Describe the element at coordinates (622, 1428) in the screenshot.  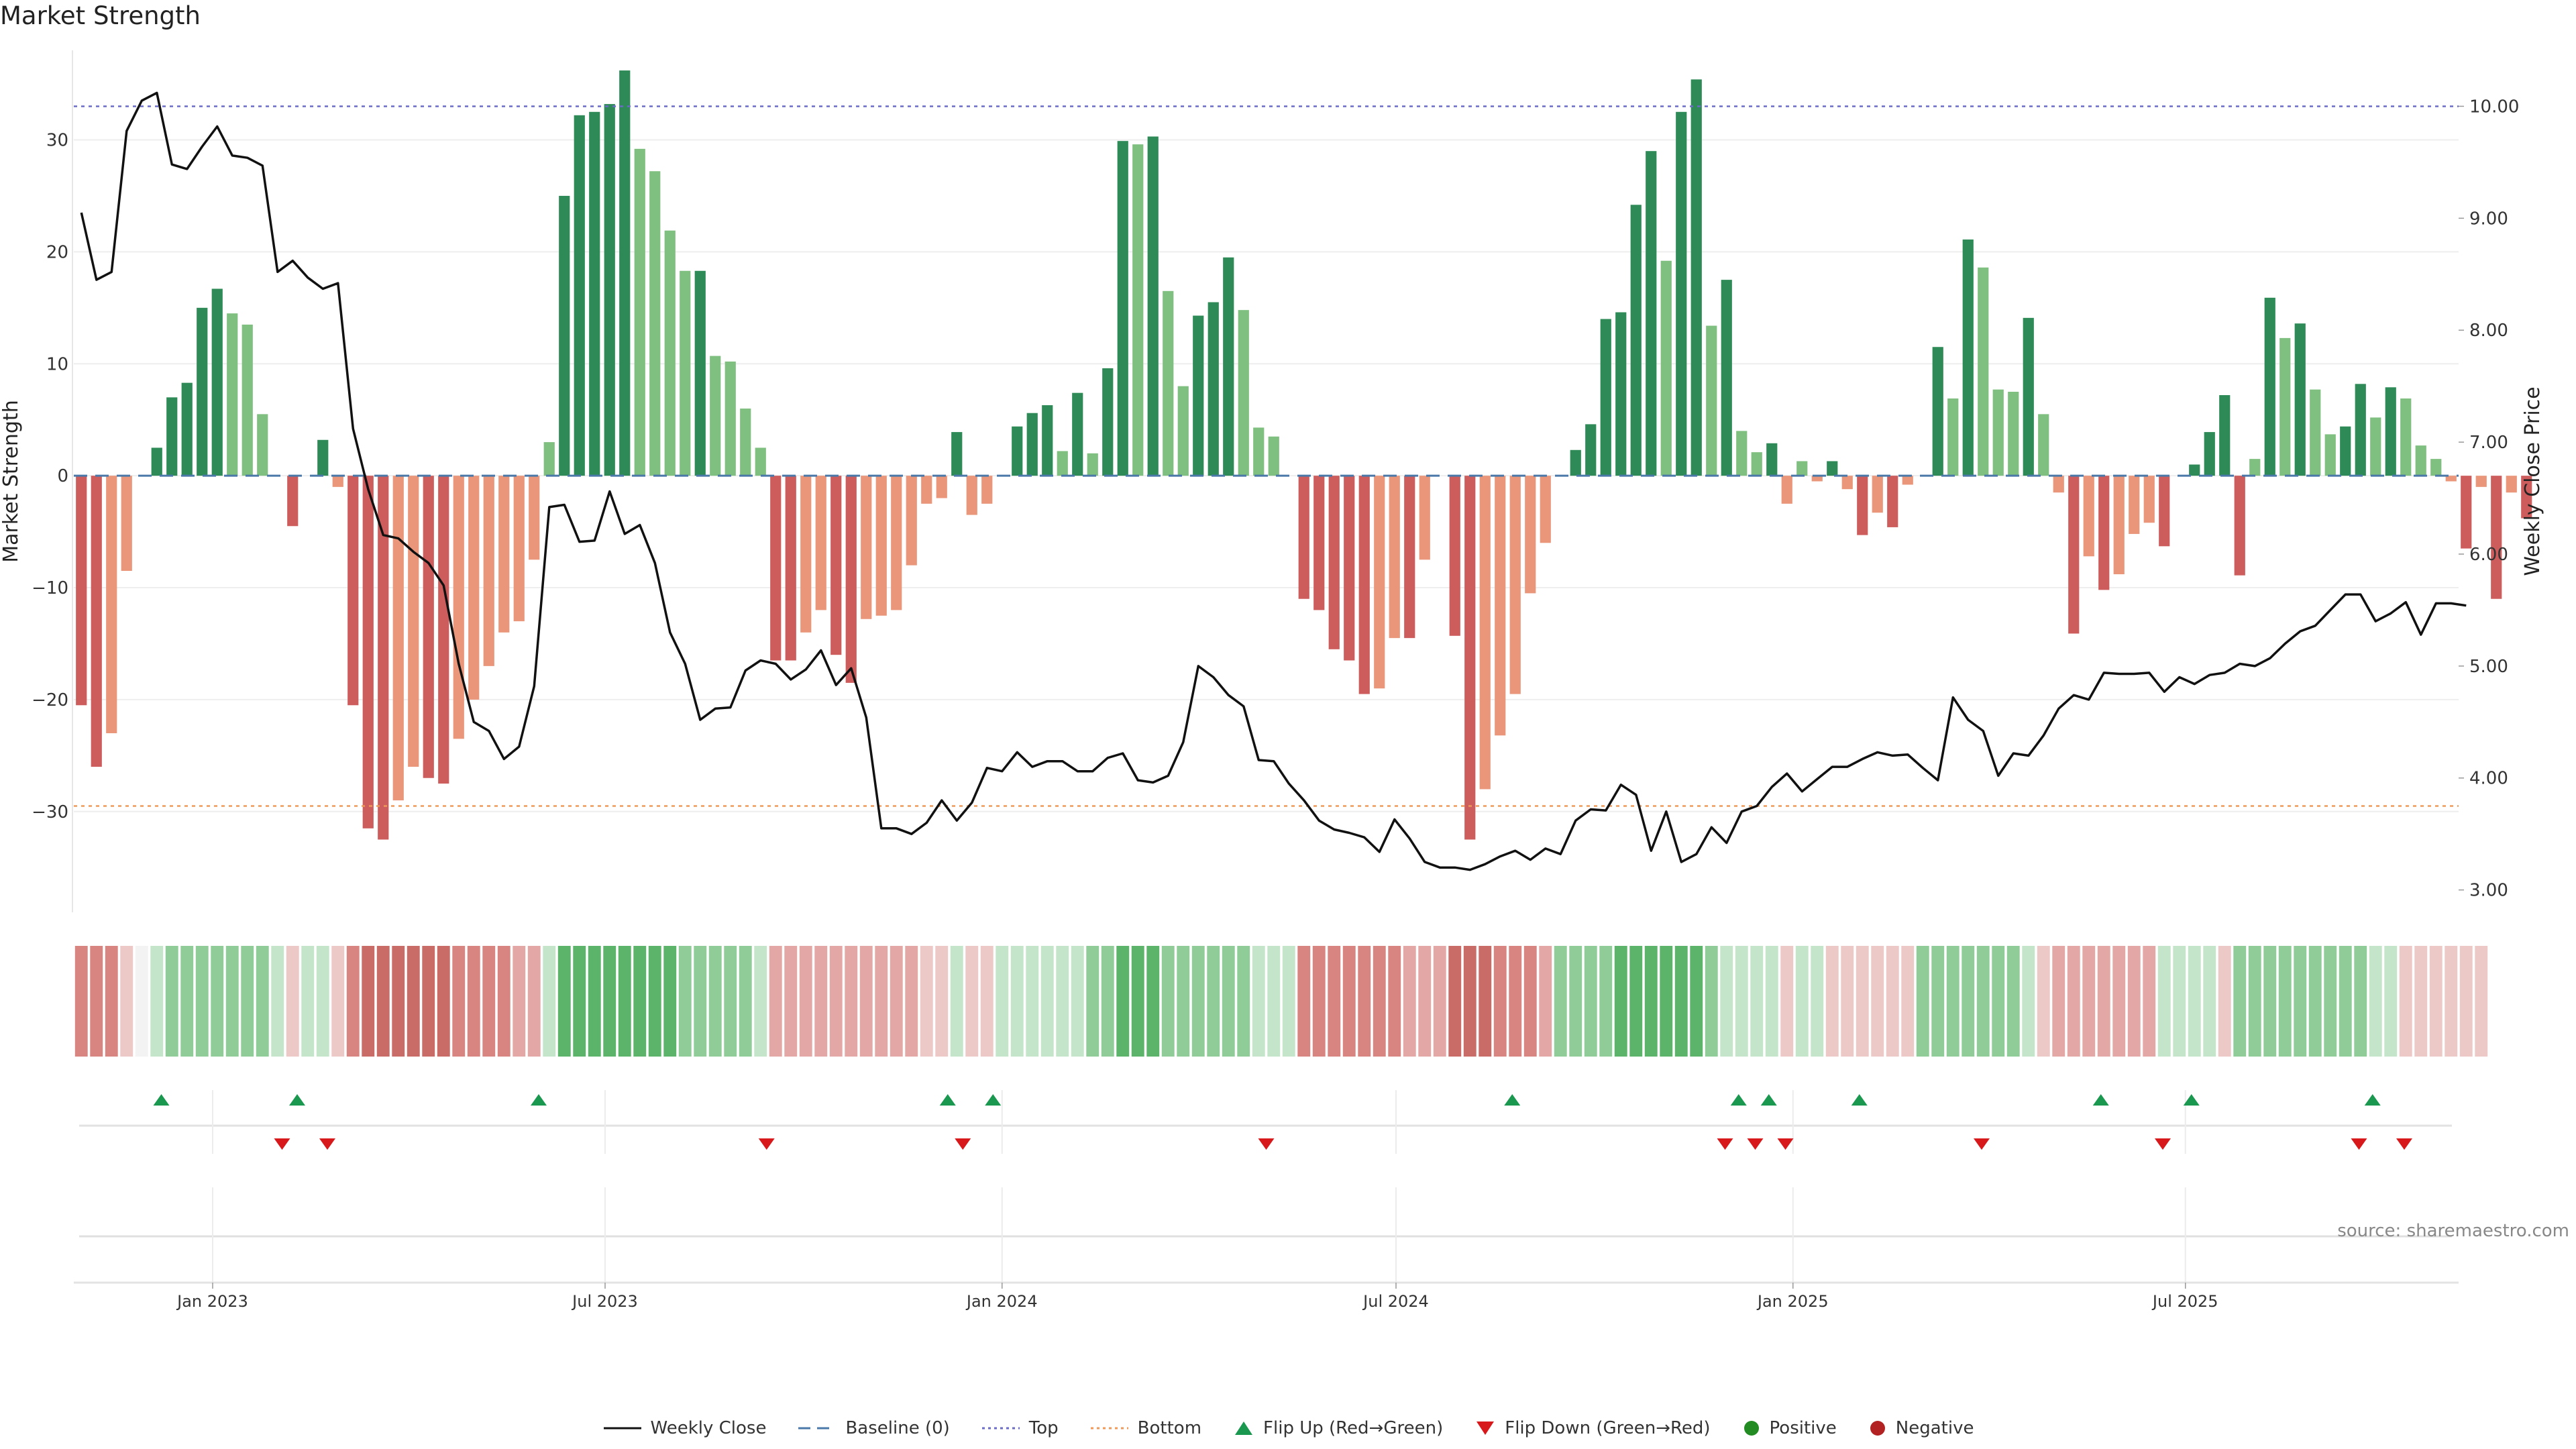
I see `solid-line-icon` at that location.